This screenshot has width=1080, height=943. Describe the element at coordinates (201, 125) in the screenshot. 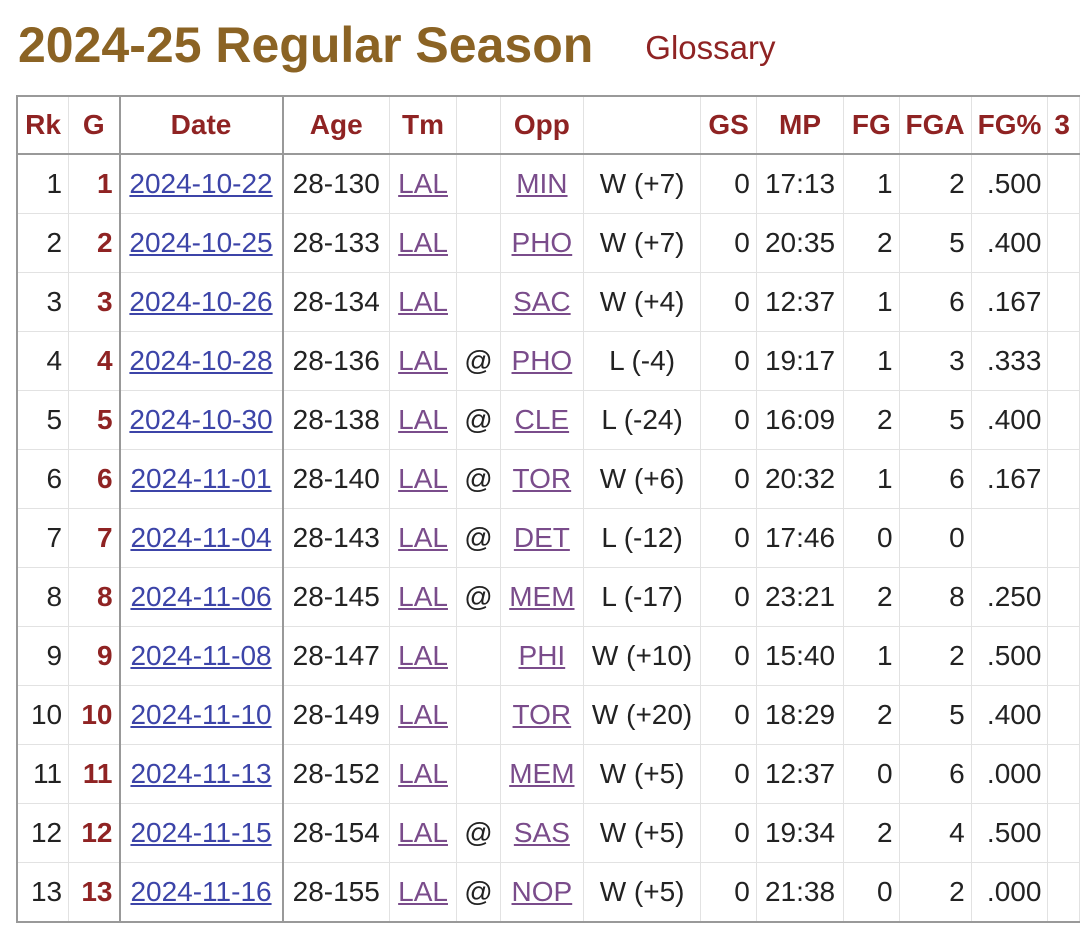

I see `col-header-date: Date` at that location.